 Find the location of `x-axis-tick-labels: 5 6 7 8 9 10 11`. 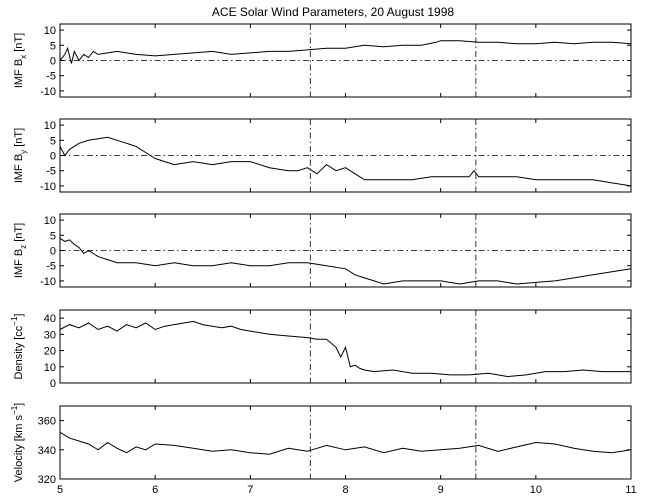

x-axis-tick-labels: 5 6 7 8 9 10 11 is located at coordinates (347, 490).